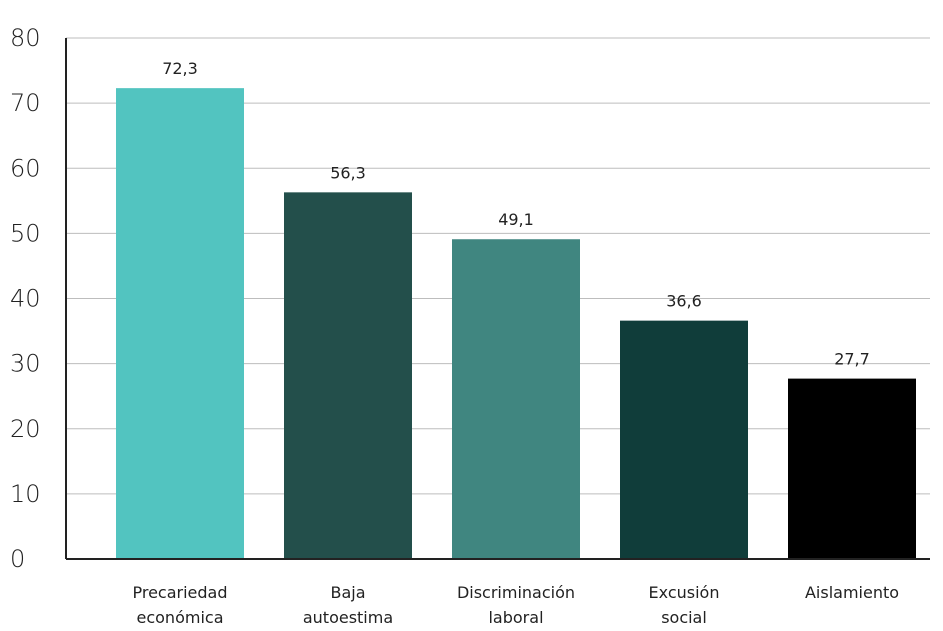  I want to click on x-tick-label: Discriminación laboral, so click(516, 605).